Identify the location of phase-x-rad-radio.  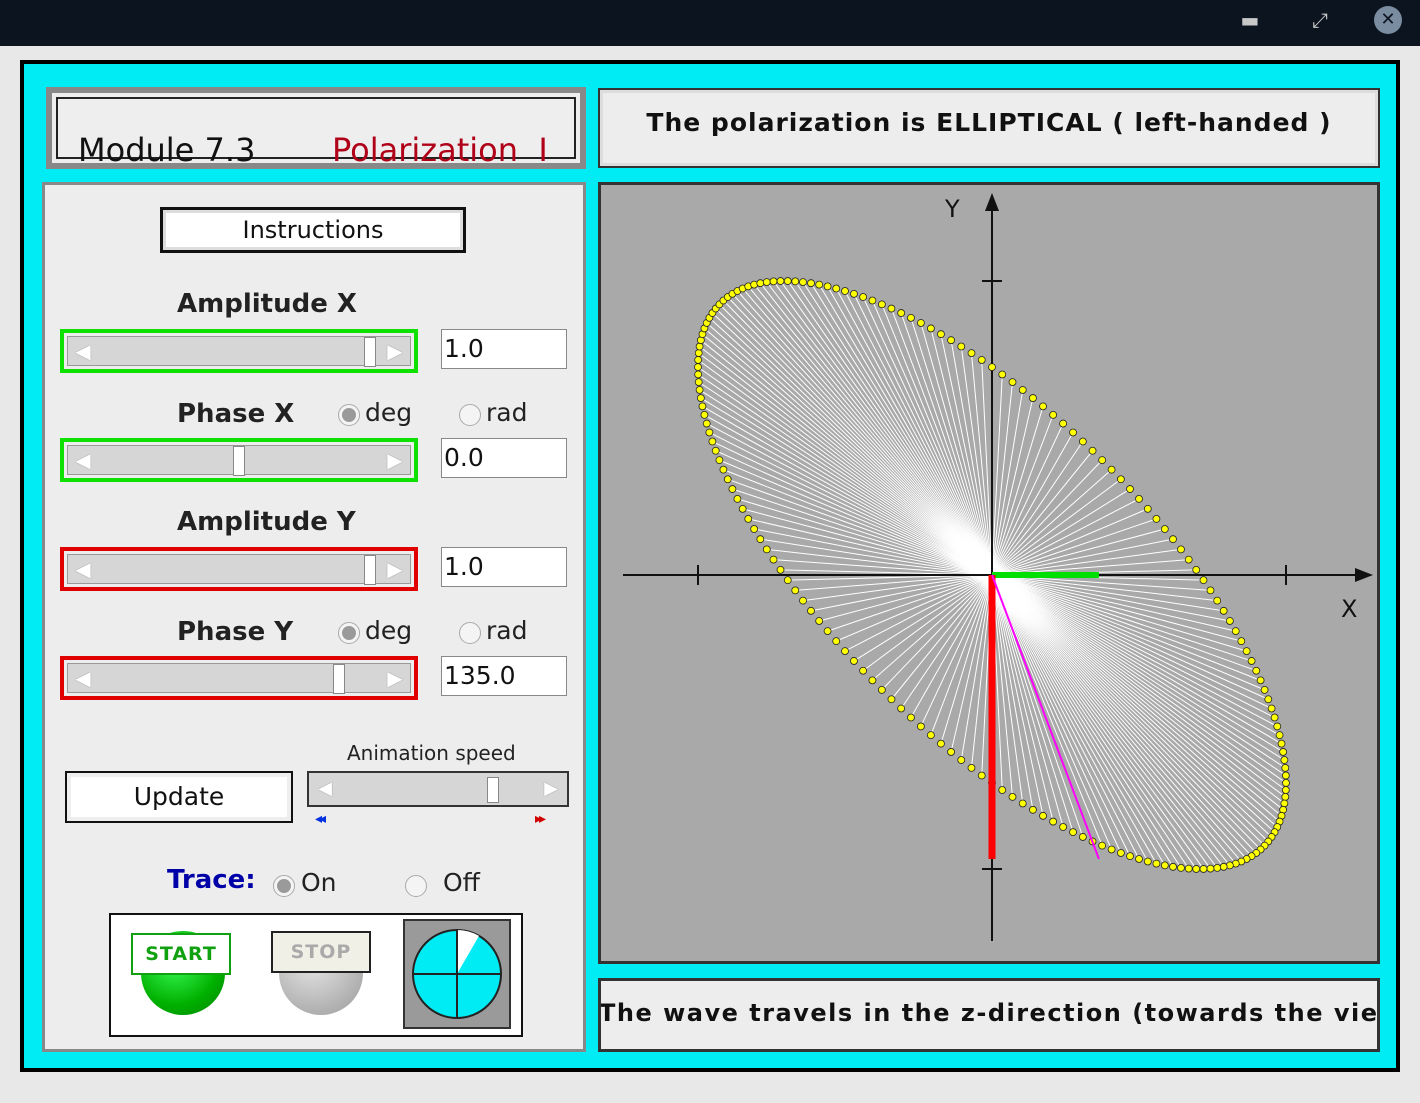
(470, 415).